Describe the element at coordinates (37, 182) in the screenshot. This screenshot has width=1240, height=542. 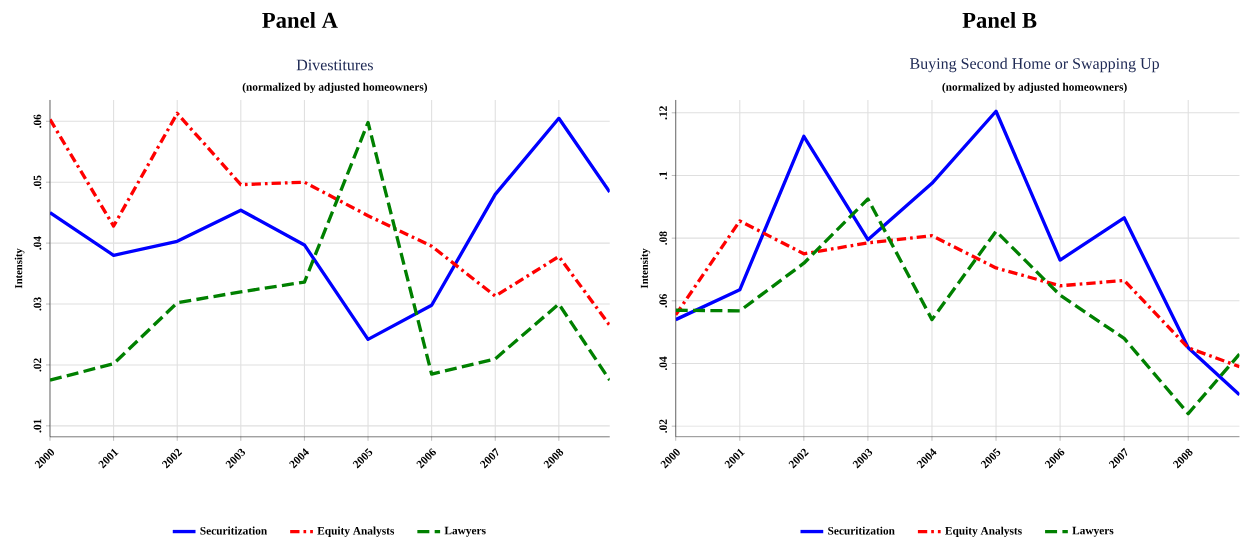
I see `y-tick-label: .05` at that location.